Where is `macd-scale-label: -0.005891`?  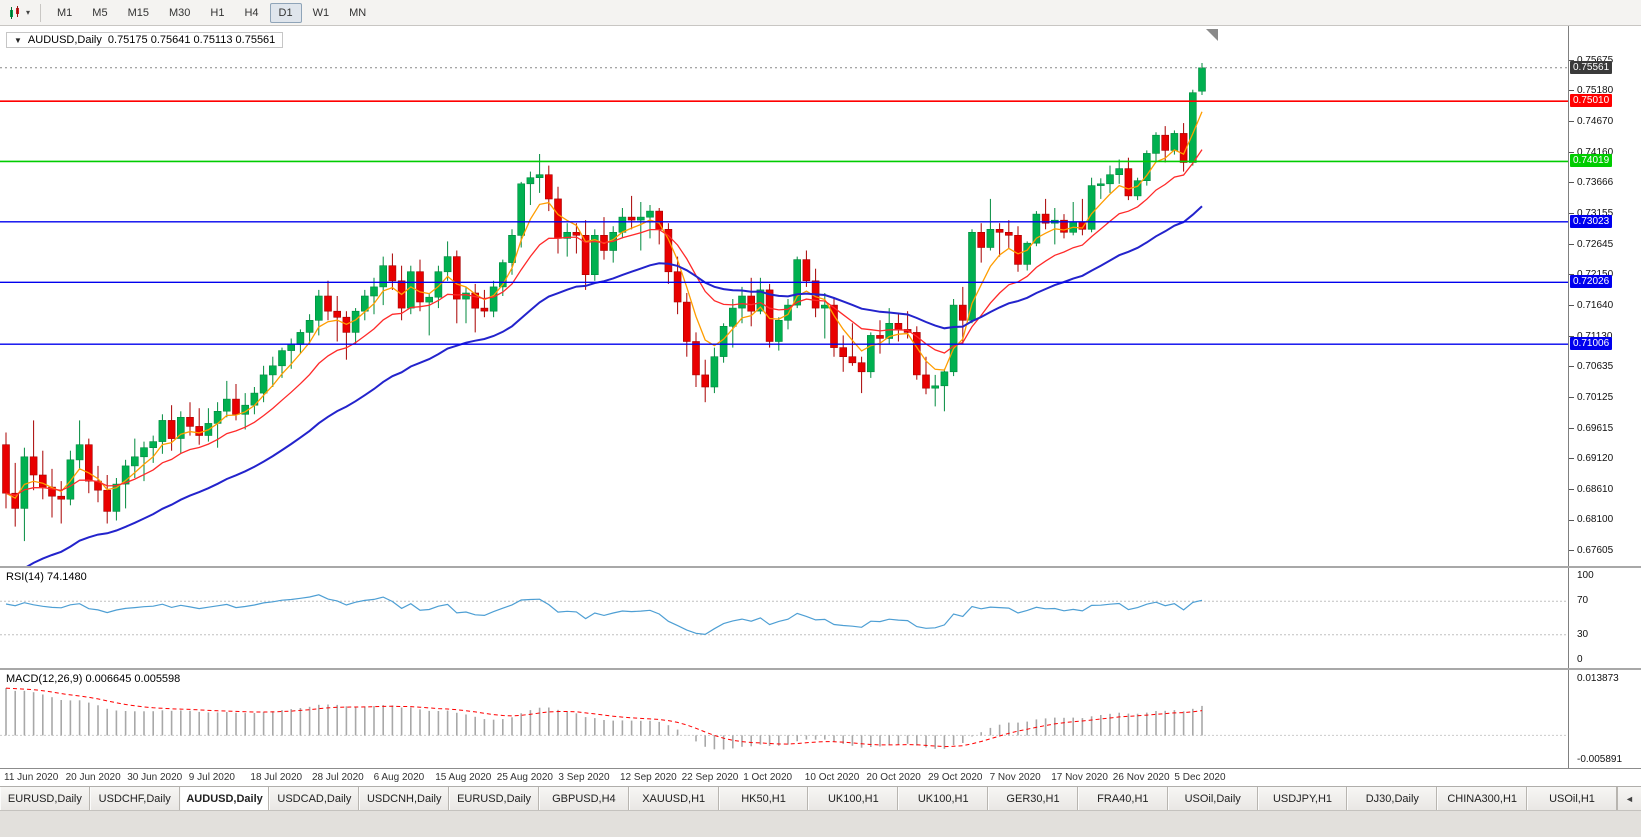
macd-scale-label: -0.005891 is located at coordinates (1600, 759).